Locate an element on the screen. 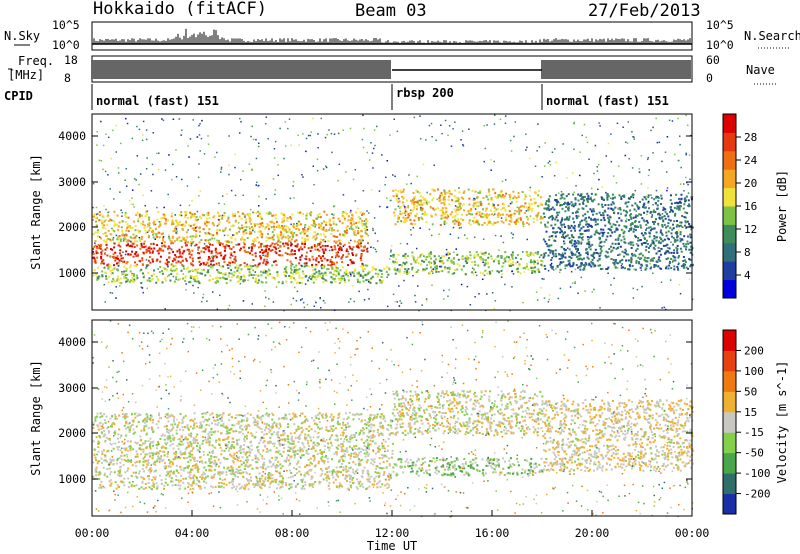 Image resolution: width=800 pixels, height=554 pixels. date-title: 27/Feb/2013 is located at coordinates (644, 11).